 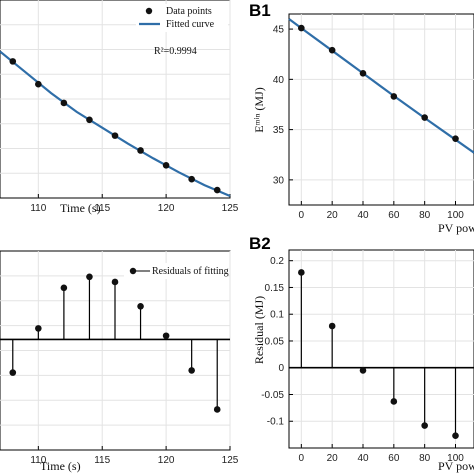 I want to click on panel-a2-legend-box, so click(x=176, y=271).